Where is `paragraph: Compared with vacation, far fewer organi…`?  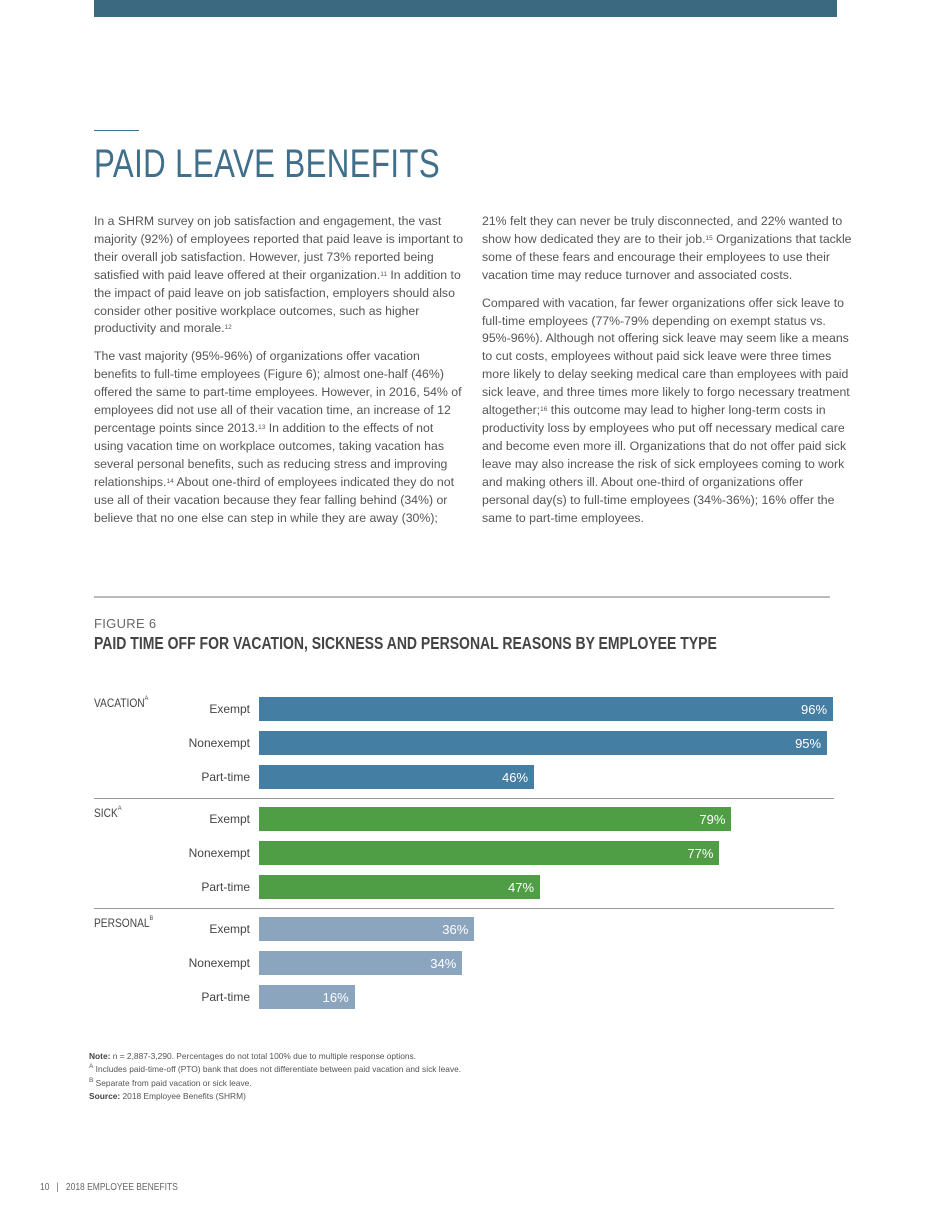
paragraph: Compared with vacation, far fewer organi… is located at coordinates (667, 411).